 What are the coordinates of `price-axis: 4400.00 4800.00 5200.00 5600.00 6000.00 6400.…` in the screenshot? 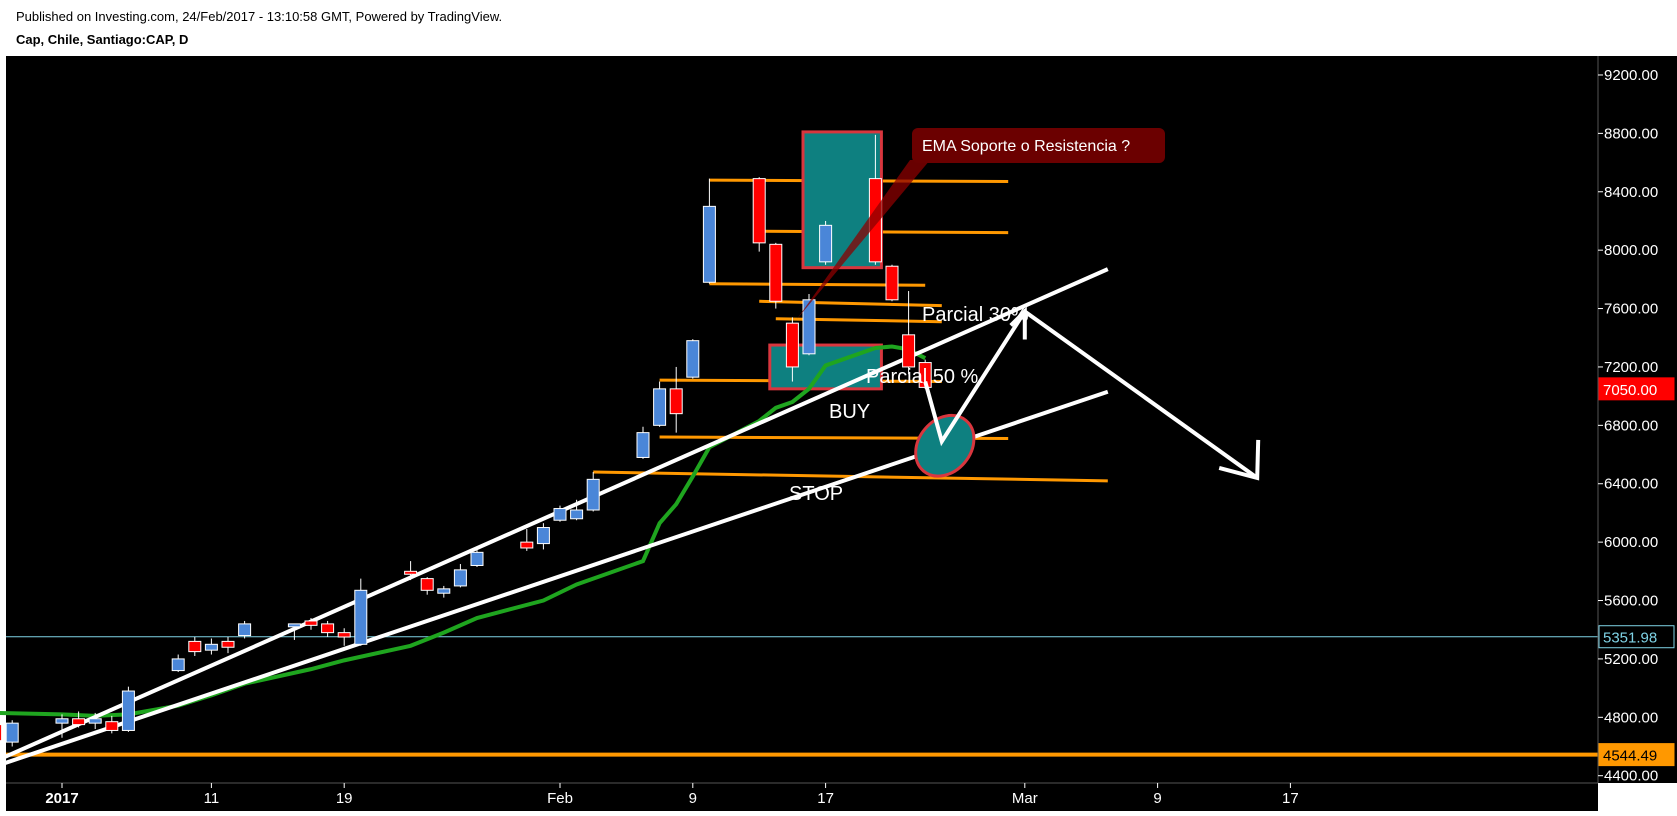 It's located at (1627, 420).